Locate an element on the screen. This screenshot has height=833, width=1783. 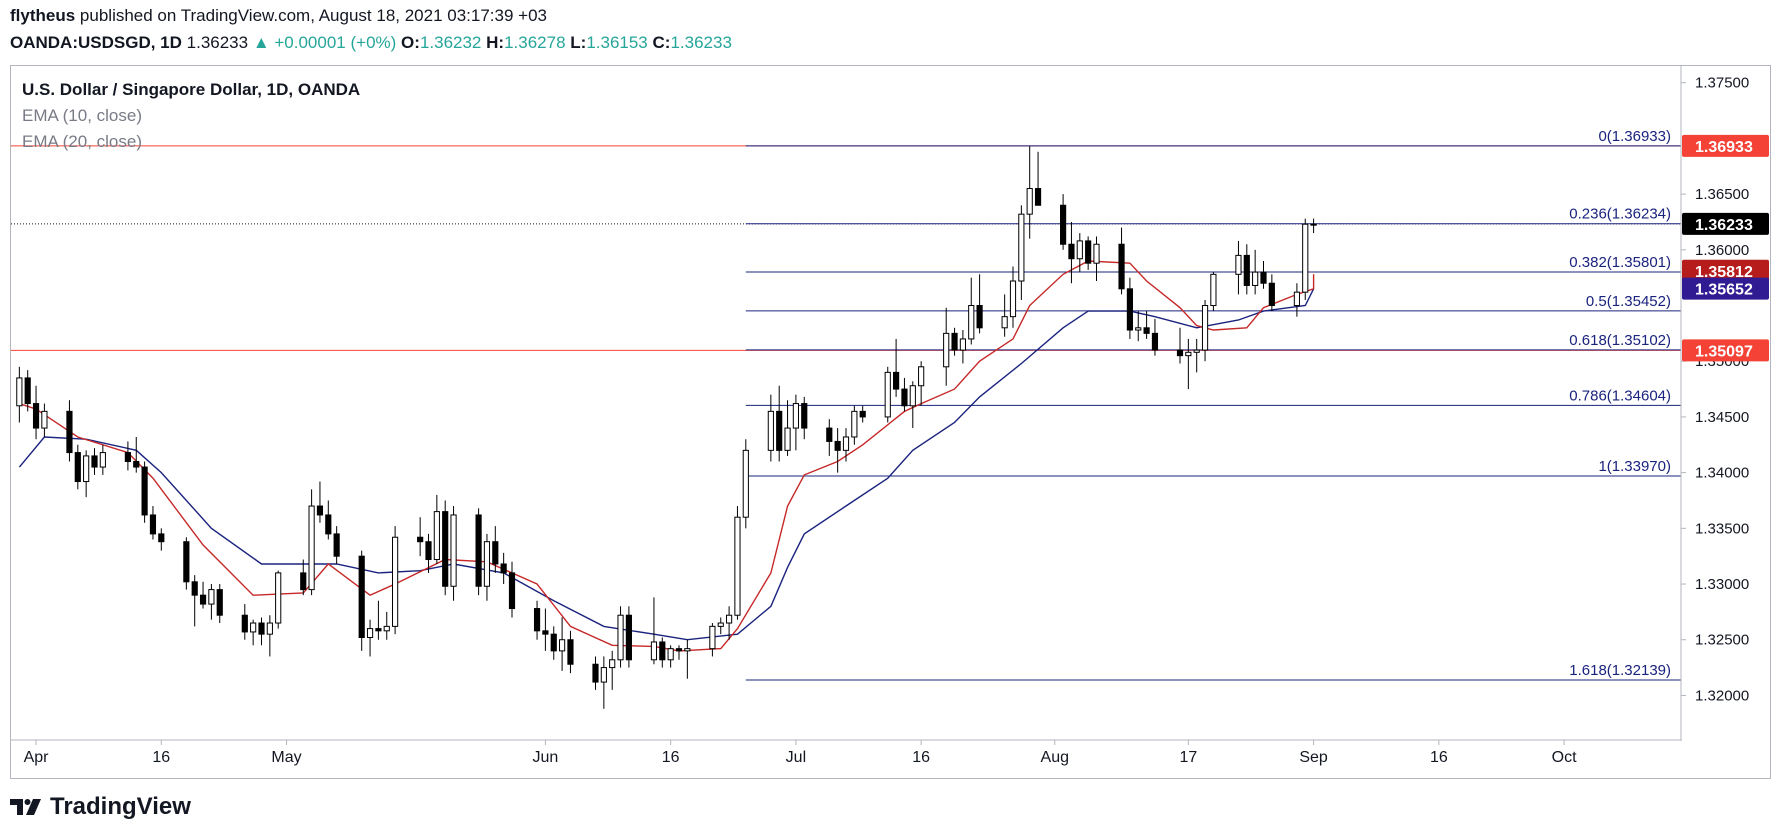
tradingview-logo-icon is located at coordinates (25, 807).